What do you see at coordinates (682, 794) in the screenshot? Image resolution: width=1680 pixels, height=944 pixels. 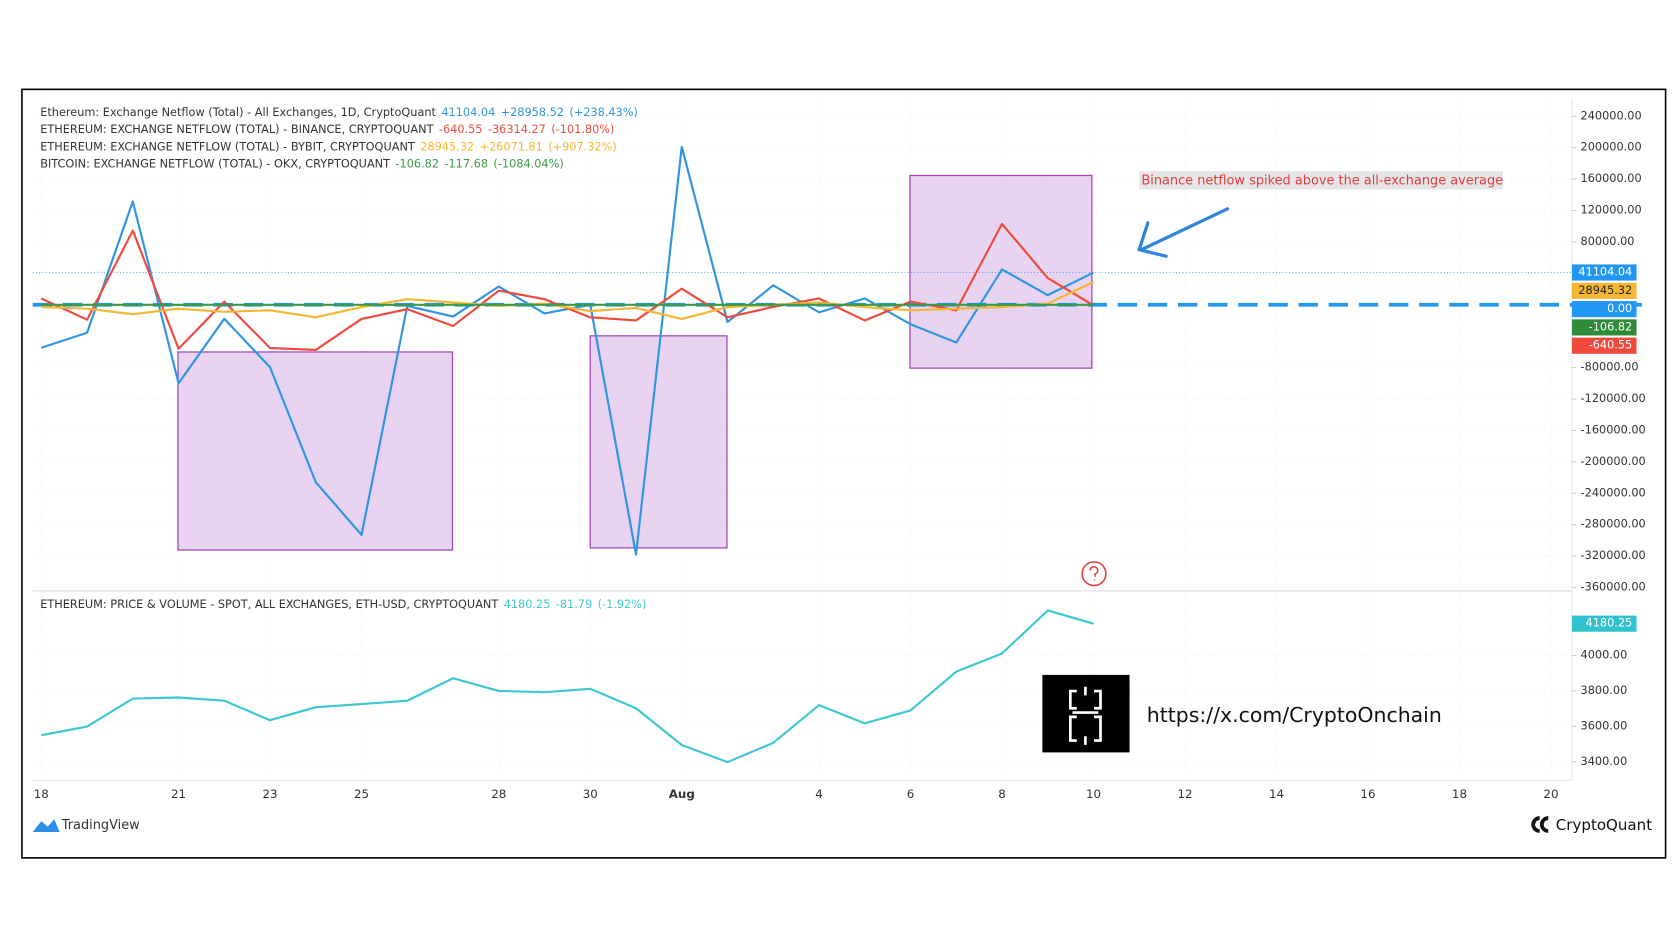 I see `x-tick-label: Aug` at bounding box center [682, 794].